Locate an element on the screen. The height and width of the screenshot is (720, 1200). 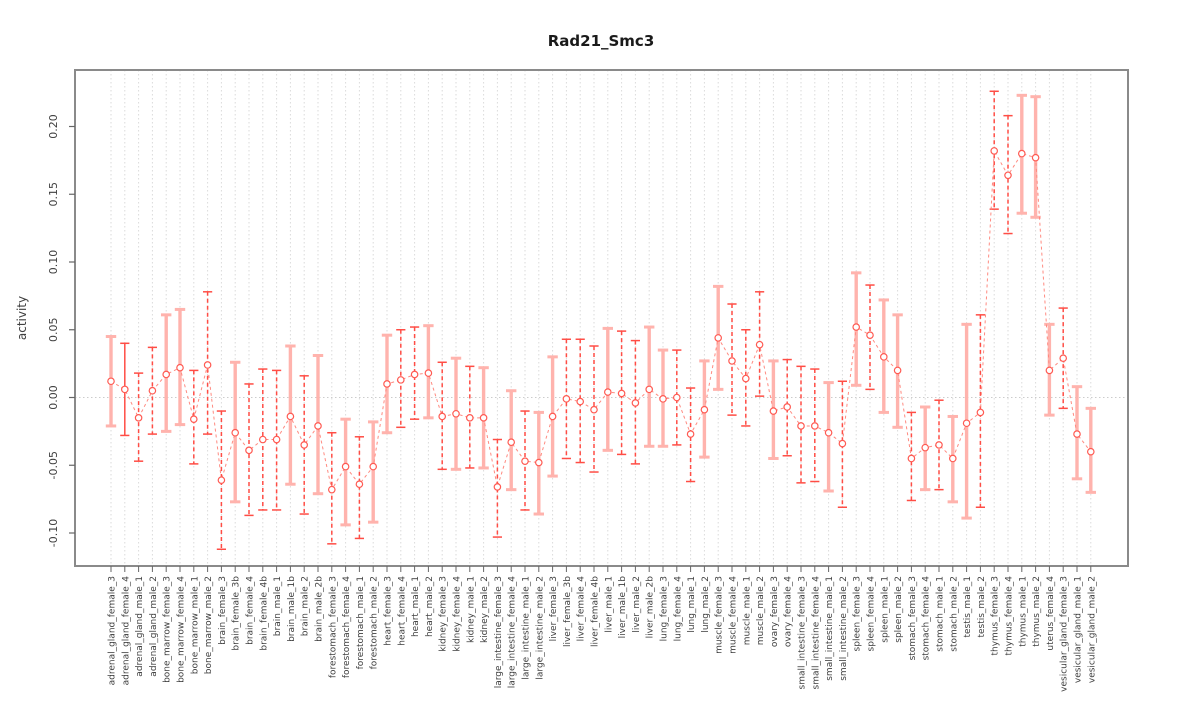
x-tick-label-liver_male_2: liver_male_2 is located at coordinates (637, 604).